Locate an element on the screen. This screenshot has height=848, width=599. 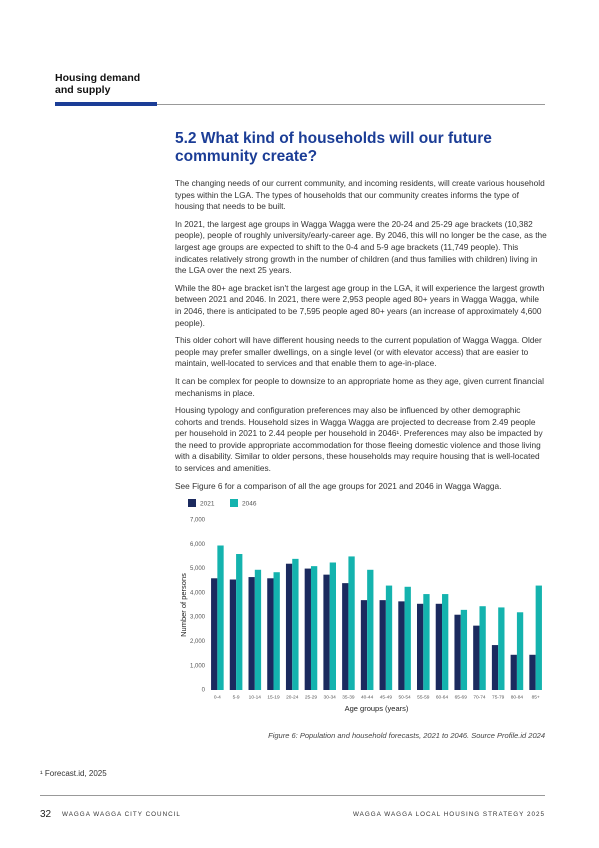
y-tick-label: 3,000 is located at coordinates (198, 618).